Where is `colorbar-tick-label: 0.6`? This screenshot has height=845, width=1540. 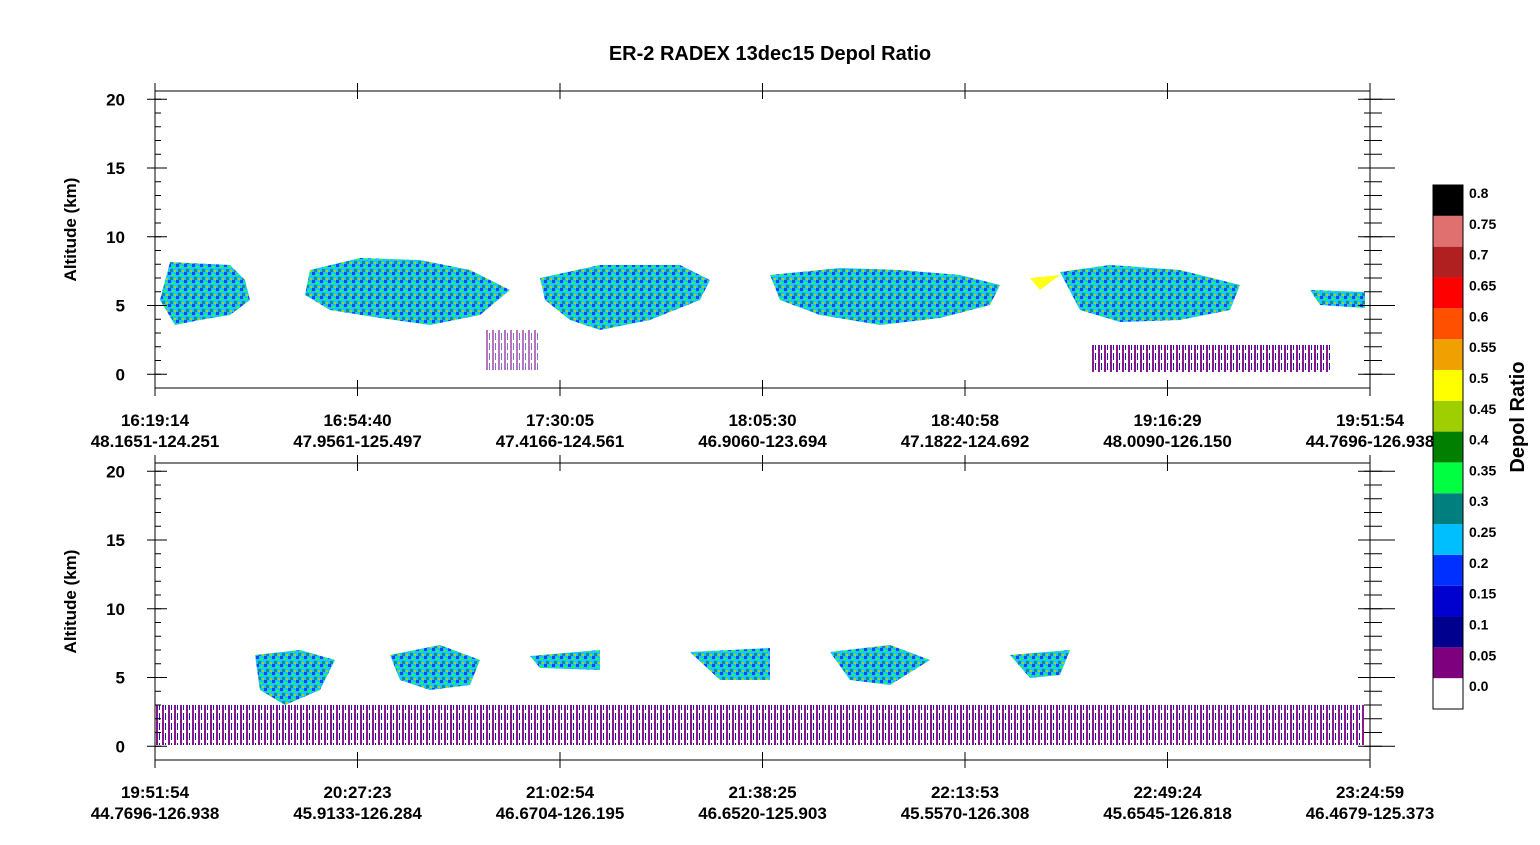 colorbar-tick-label: 0.6 is located at coordinates (1479, 316).